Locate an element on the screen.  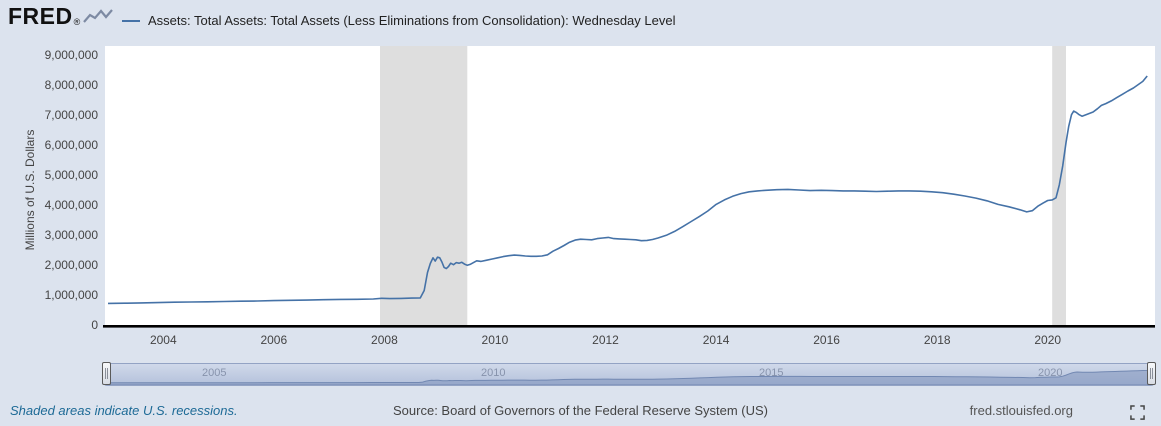
svg-text: 0 is located at coordinates (94, 325).